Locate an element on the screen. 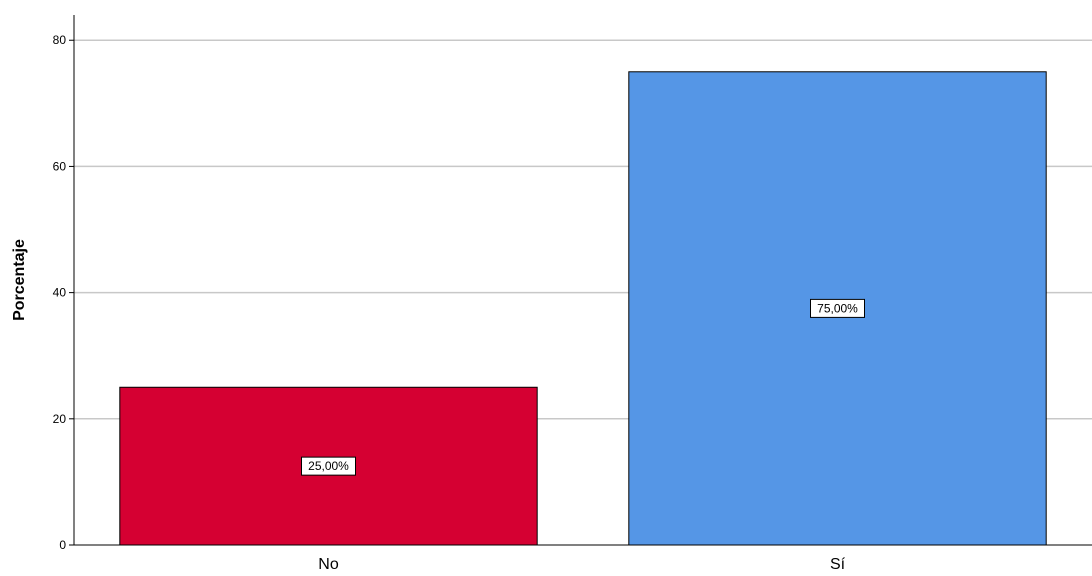 Image resolution: width=1092 pixels, height=576 pixels. y-axis-title: Porcentaje is located at coordinates (19, 280).